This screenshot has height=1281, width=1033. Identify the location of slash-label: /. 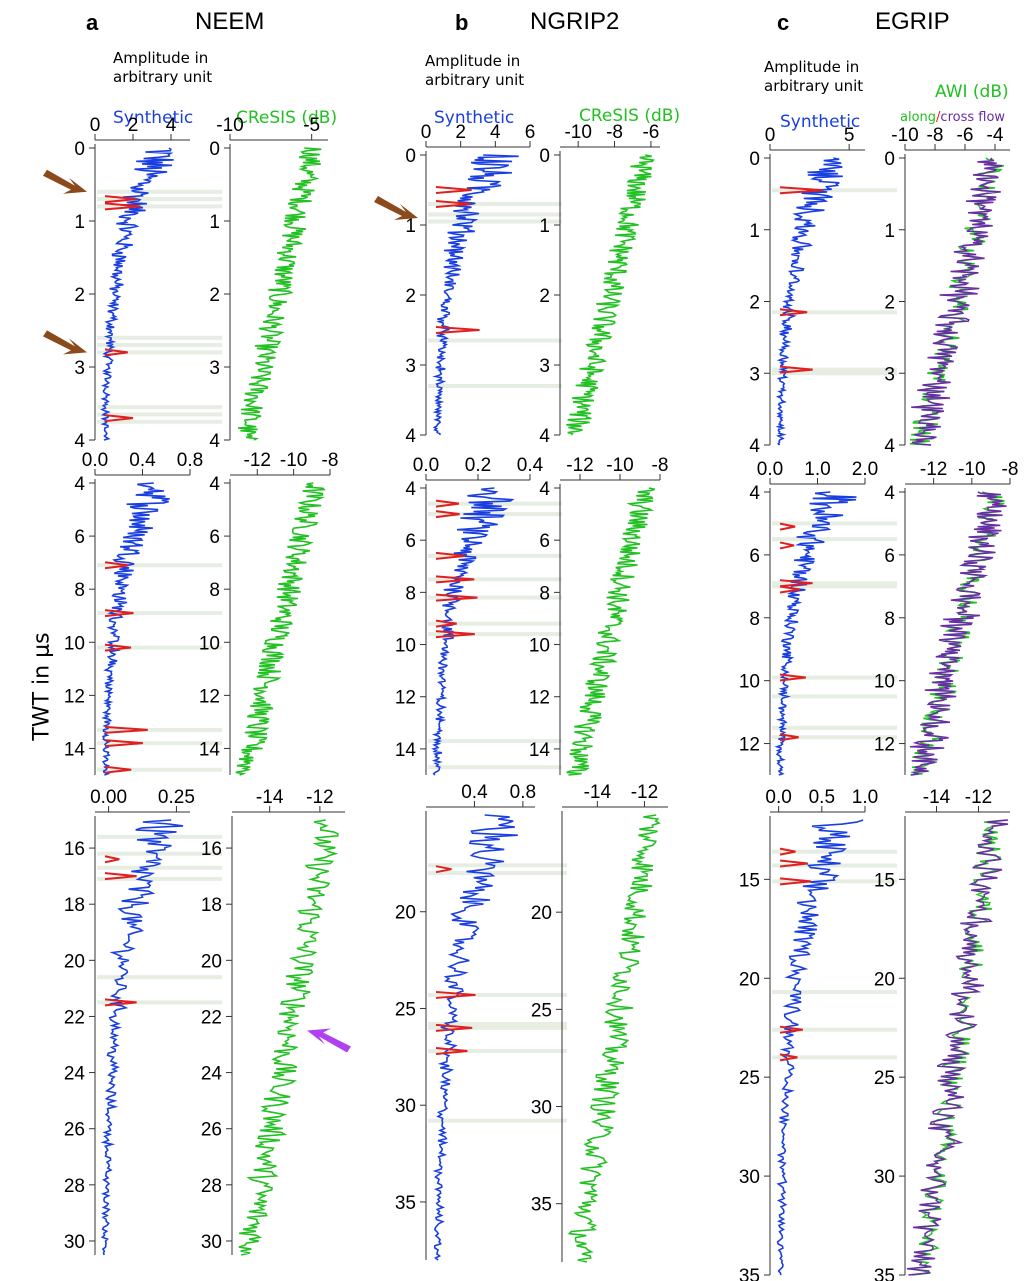
(938, 117).